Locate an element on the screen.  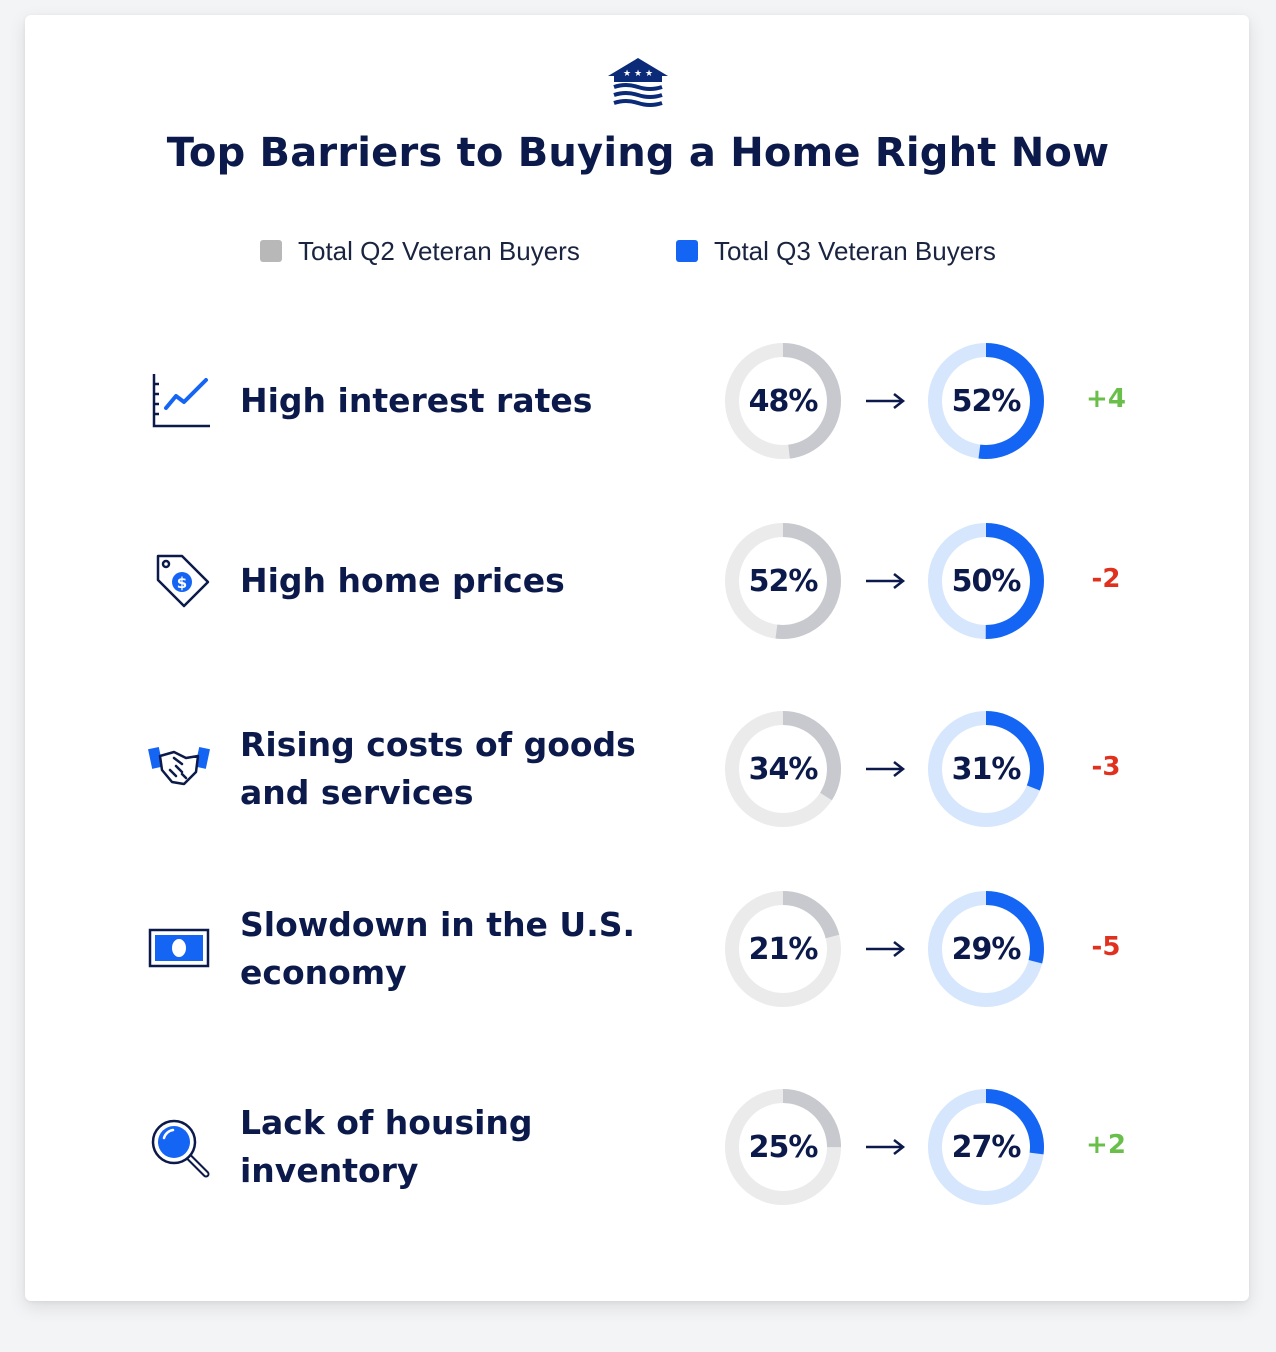
row-label: High interest rates is located at coordinates (416, 400).